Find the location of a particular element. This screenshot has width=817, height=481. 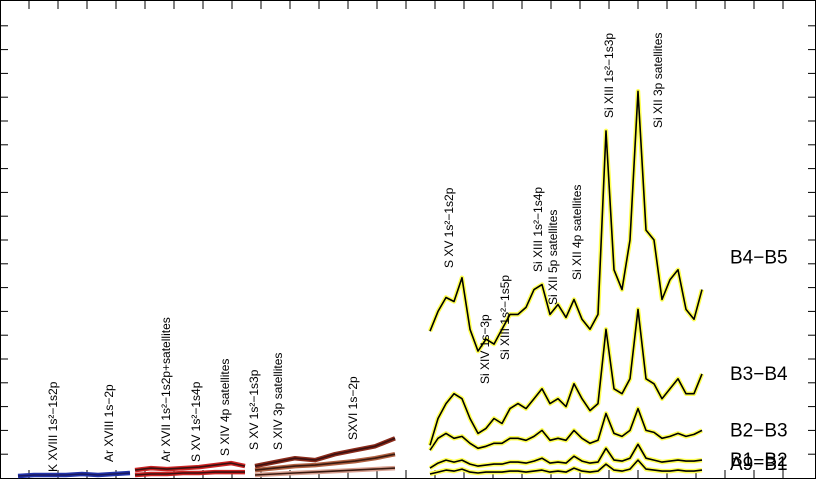

annotation: S XV 1s²−1s2p is located at coordinates (449, 227).